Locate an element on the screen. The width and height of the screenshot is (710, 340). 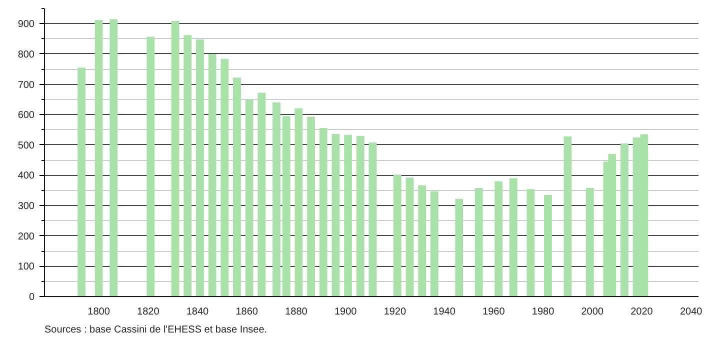
x-tick-label: 1820 is located at coordinates (148, 312).